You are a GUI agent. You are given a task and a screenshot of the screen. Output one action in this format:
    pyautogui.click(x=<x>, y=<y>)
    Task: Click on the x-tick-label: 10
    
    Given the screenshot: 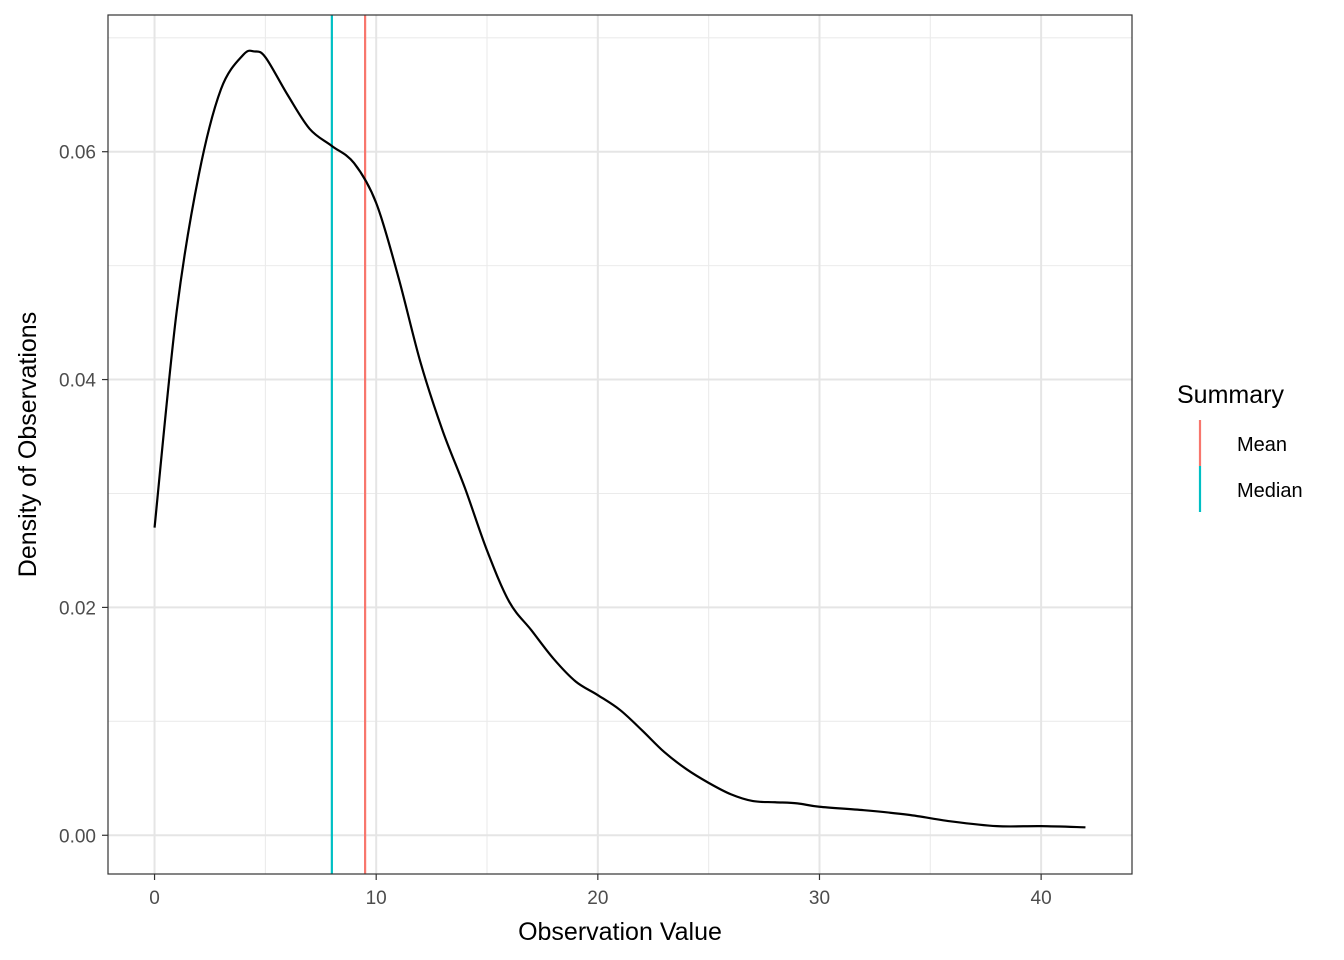 What is the action you would take?
    pyautogui.click(x=376, y=898)
    